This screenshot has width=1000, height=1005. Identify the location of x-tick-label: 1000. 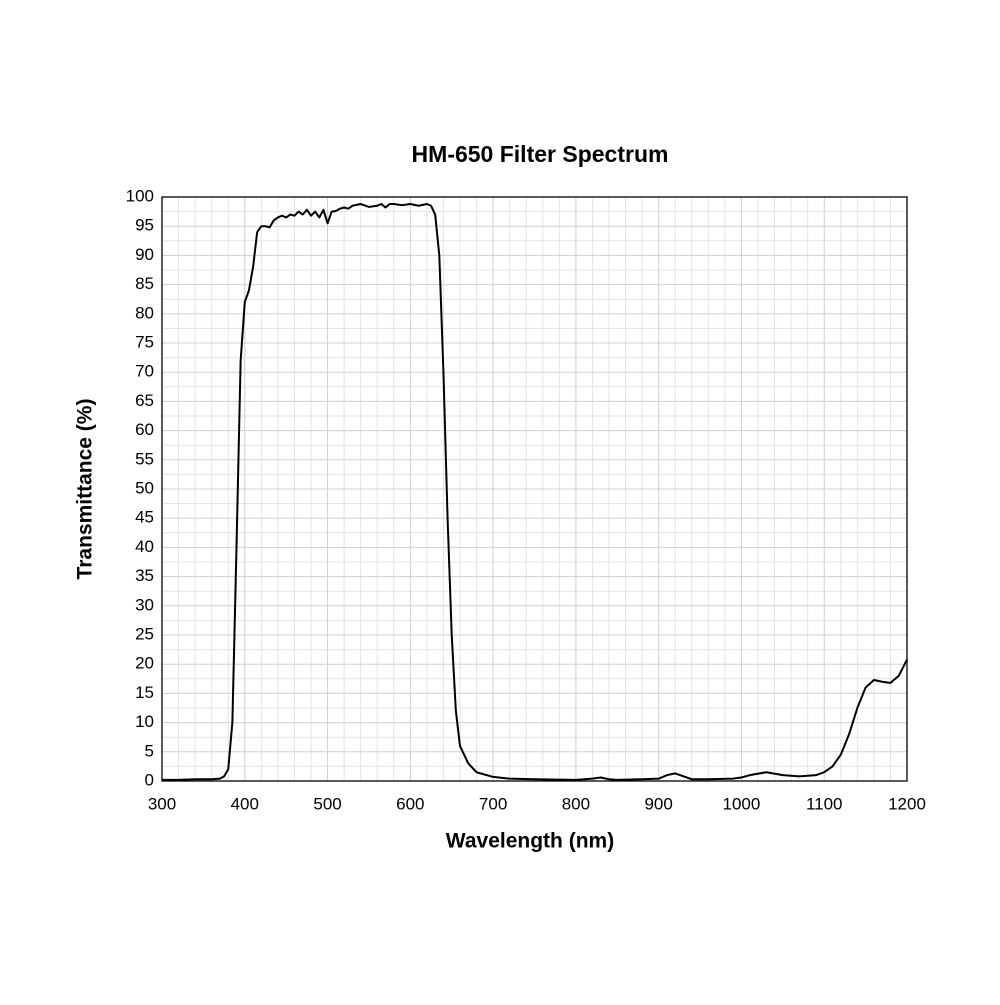
(742, 803).